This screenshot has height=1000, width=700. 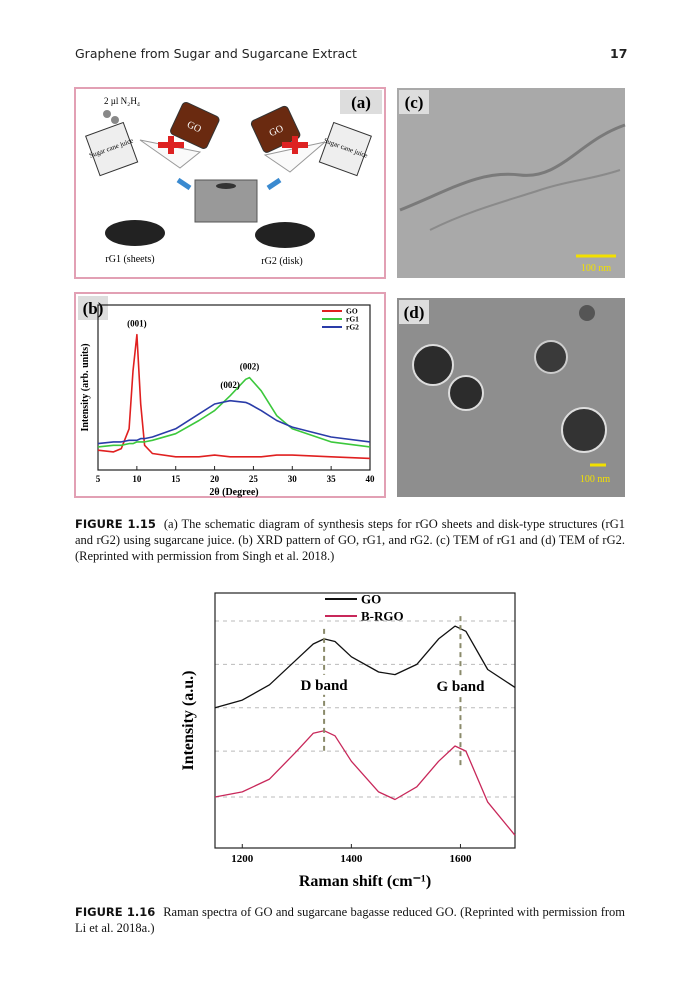 I want to click on x-tick-label: 35, so click(x=332, y=479).